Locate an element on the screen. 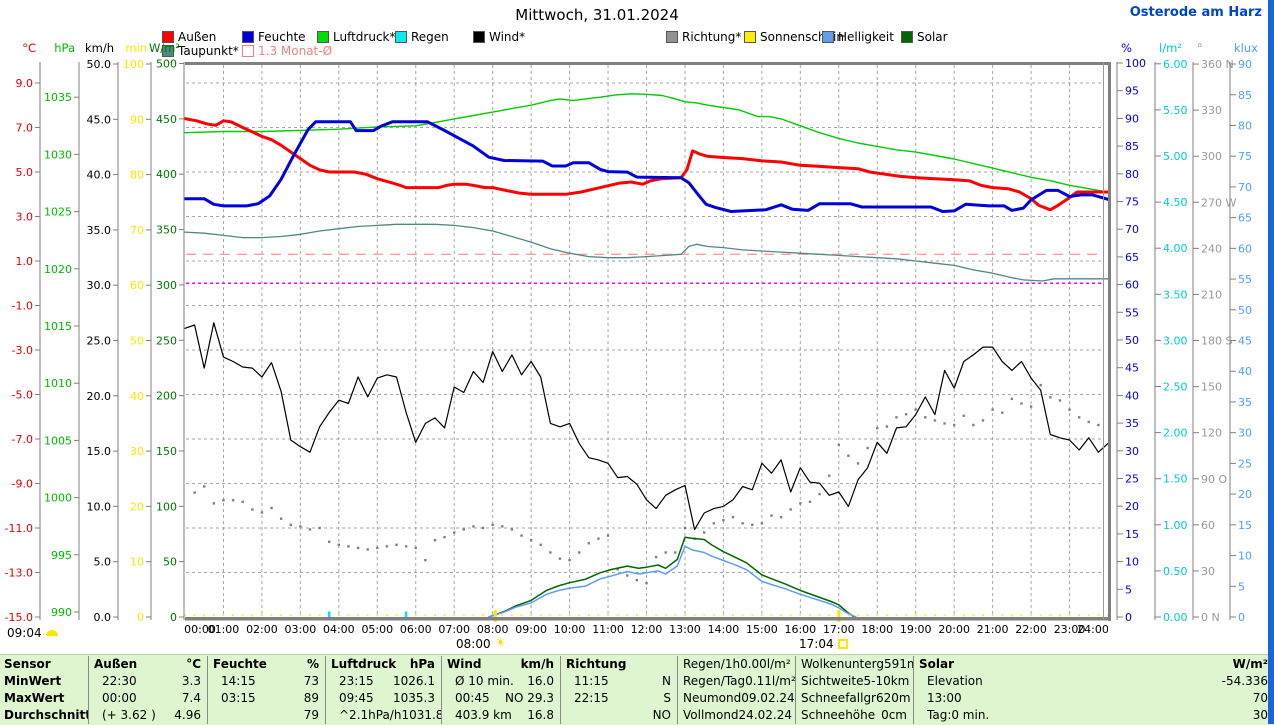 The height and width of the screenshot is (725, 1274). tick-label: 35 is located at coordinates (1132, 423).